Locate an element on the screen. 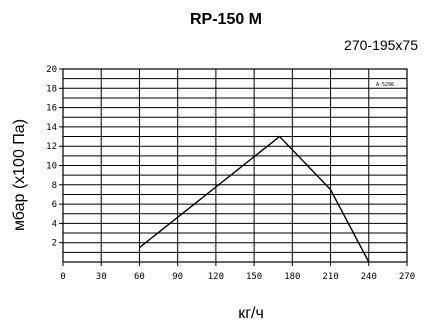  x-tick-label: 240 is located at coordinates (369, 277).